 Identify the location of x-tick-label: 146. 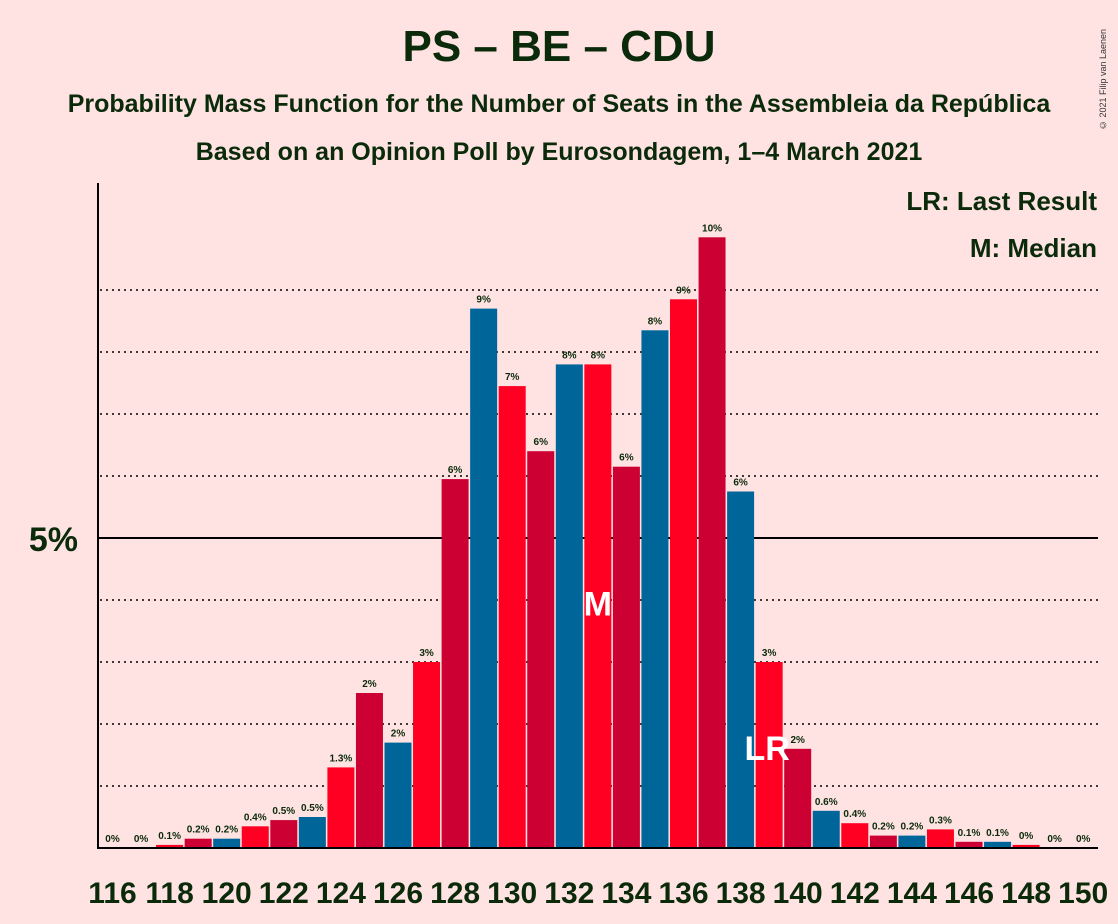
(969, 893).